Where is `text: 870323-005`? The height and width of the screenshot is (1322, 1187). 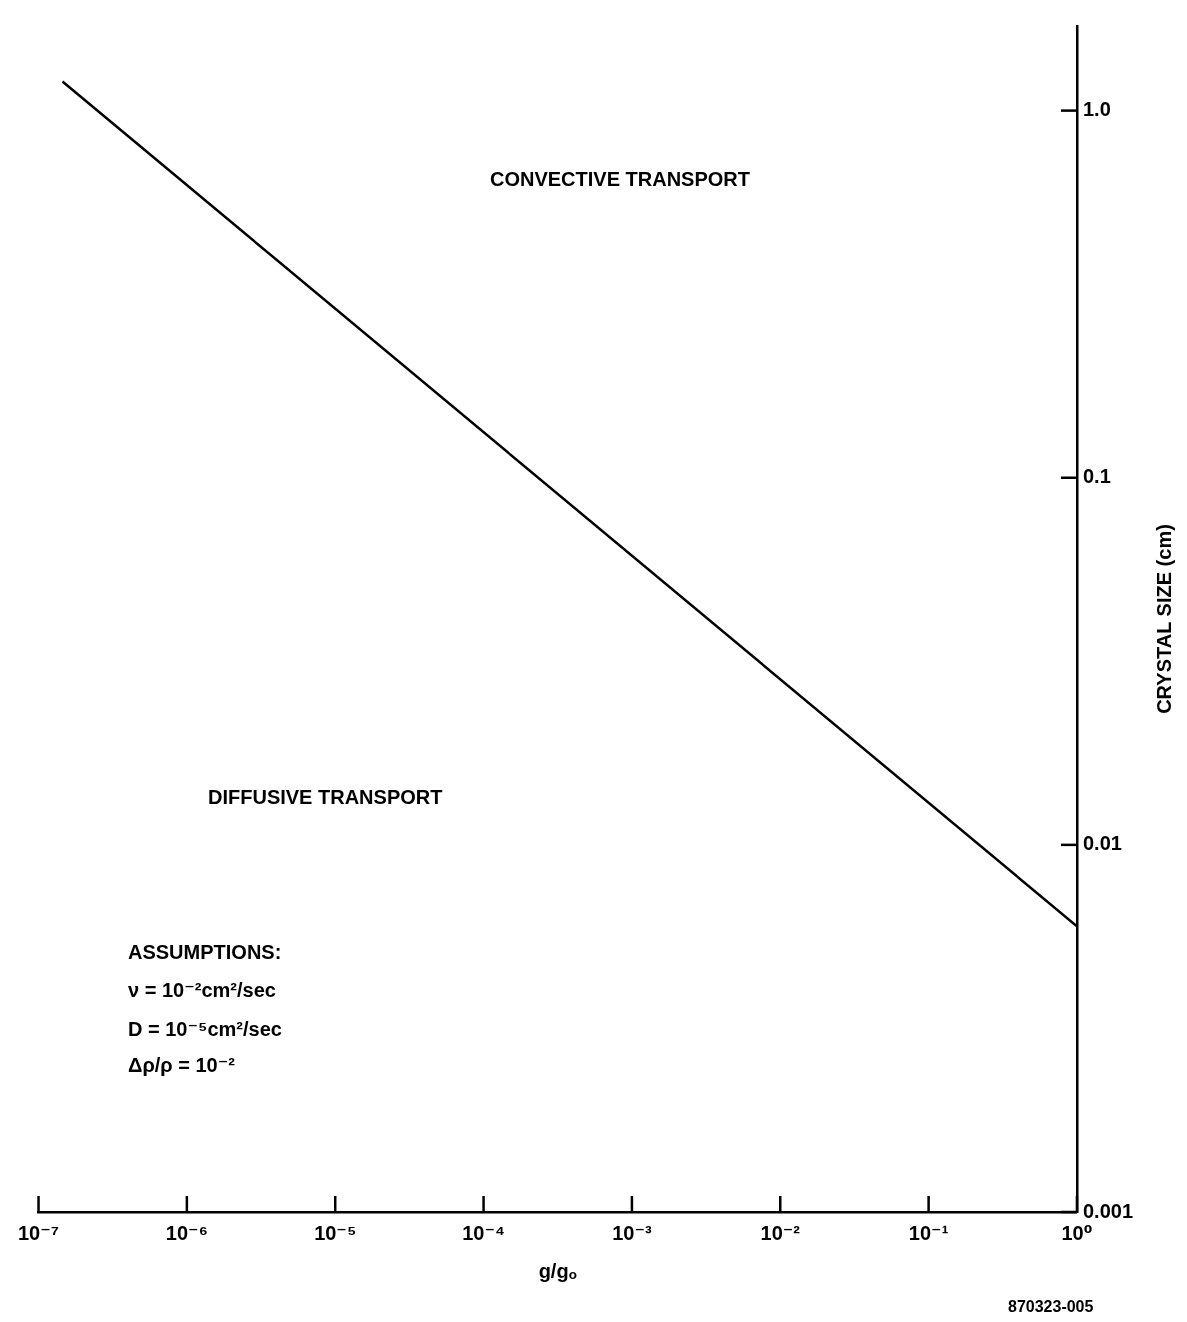
text: 870323-005 is located at coordinates (1051, 1307).